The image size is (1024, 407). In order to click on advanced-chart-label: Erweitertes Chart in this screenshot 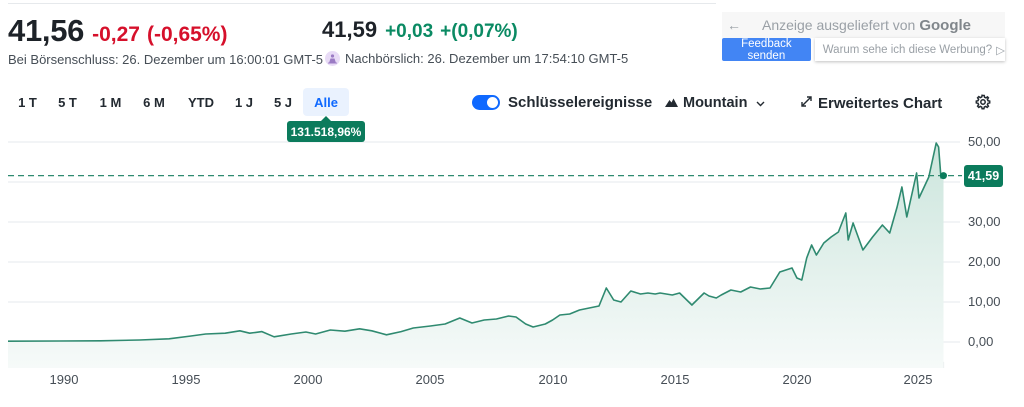, I will do `click(880, 103)`.